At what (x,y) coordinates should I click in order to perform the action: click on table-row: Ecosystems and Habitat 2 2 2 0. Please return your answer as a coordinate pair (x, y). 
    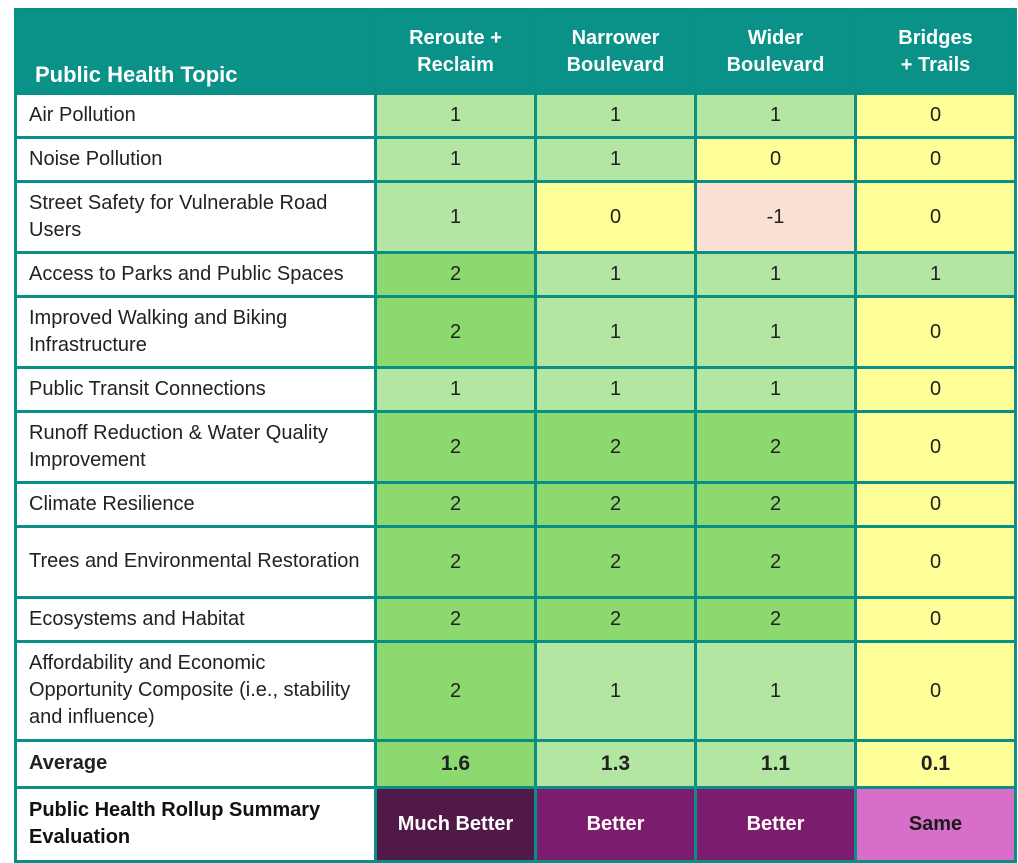
    Looking at the image, I should click on (515, 619).